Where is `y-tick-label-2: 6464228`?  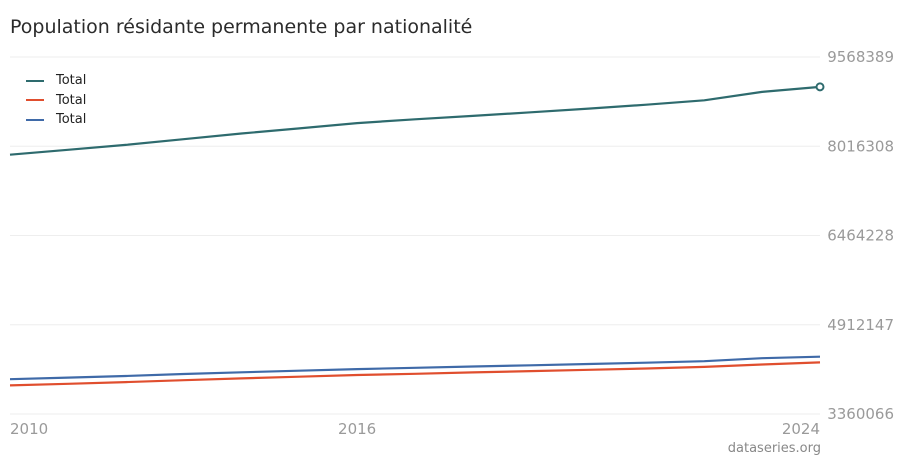
y-tick-label-2: 6464228 is located at coordinates (860, 235).